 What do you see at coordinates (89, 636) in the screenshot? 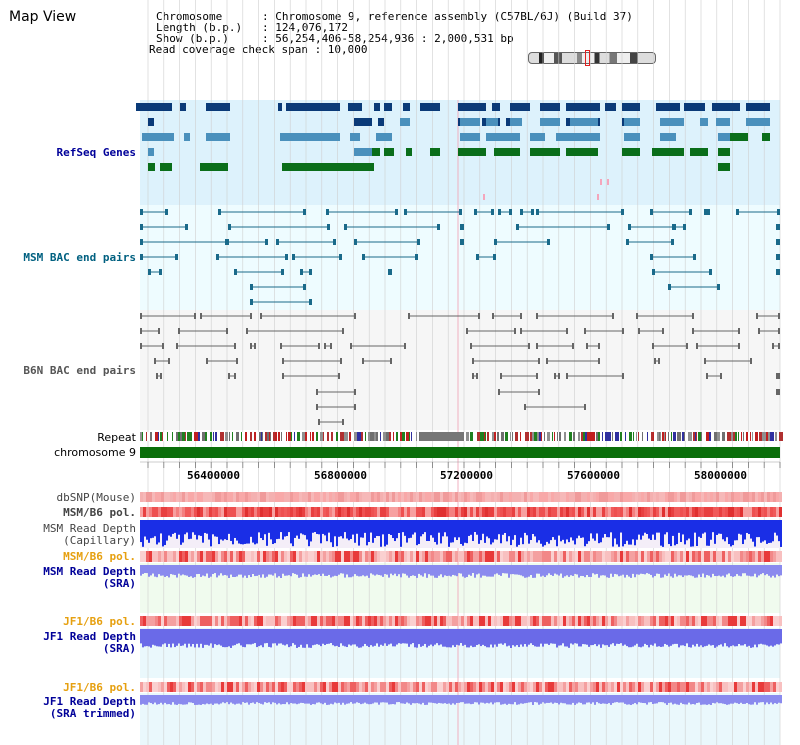
I see `track-label-jf1-depth-sra-line1: JF1 Read Depth` at bounding box center [89, 636].